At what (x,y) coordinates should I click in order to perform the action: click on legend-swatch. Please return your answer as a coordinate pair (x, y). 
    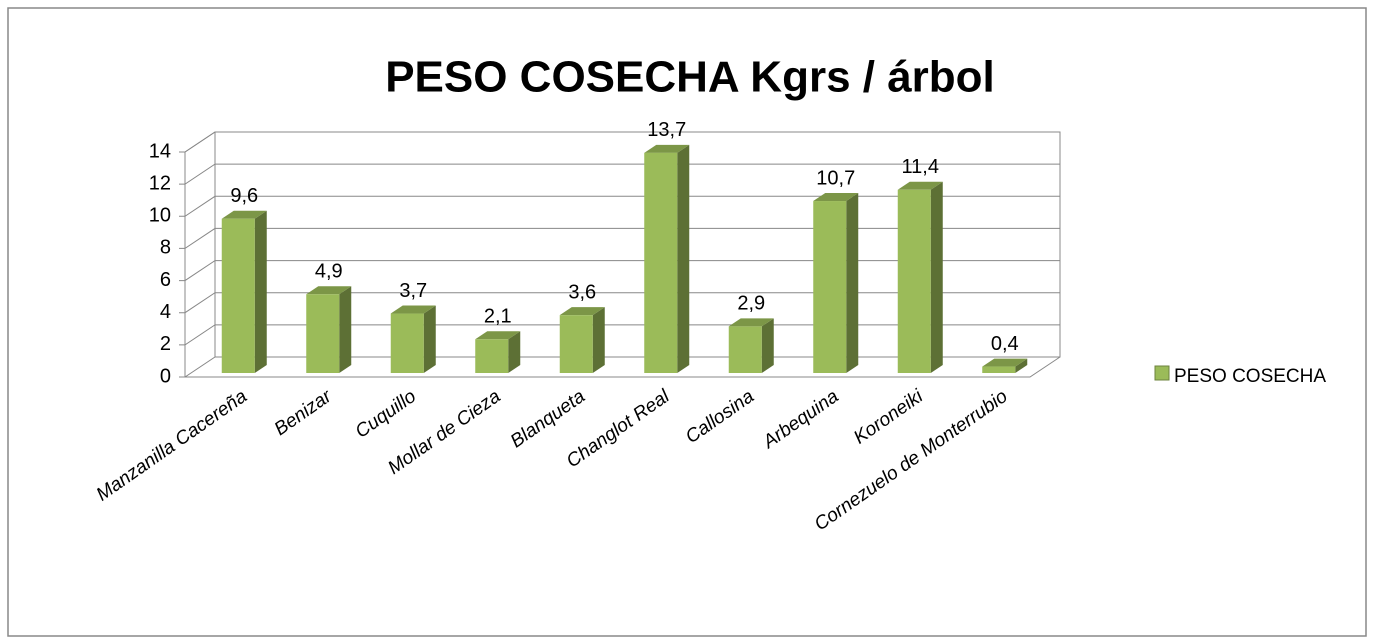
    Looking at the image, I should click on (1162, 373).